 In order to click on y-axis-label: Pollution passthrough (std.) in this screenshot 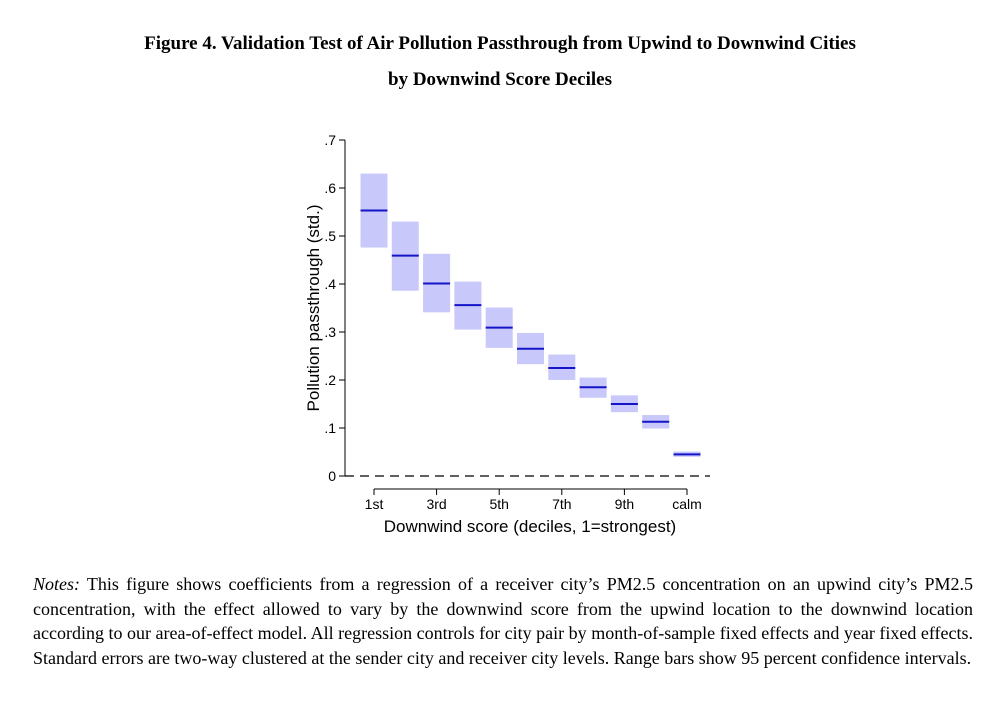, I will do `click(313, 308)`.